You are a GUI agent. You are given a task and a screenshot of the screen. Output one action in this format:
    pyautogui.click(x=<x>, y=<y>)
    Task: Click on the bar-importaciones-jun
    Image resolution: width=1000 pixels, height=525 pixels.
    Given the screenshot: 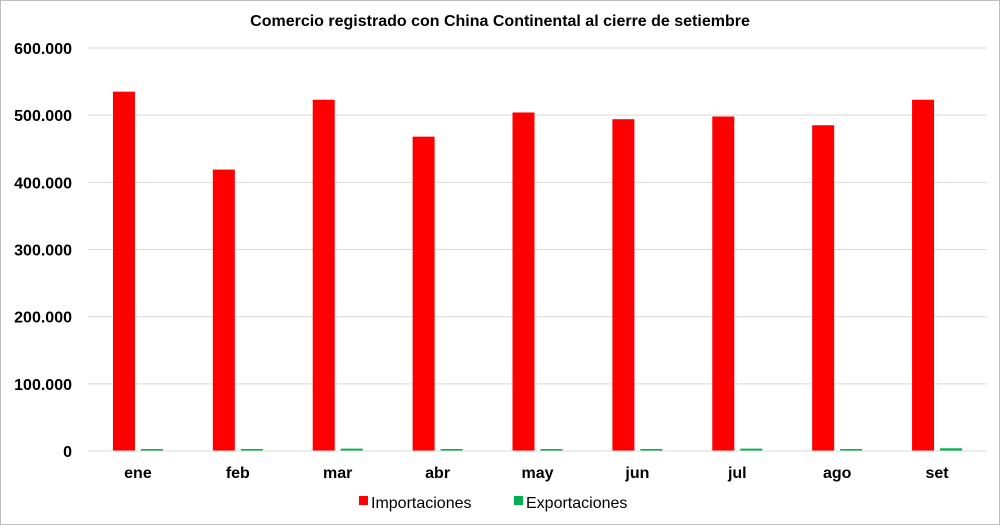 What is the action you would take?
    pyautogui.click(x=623, y=285)
    